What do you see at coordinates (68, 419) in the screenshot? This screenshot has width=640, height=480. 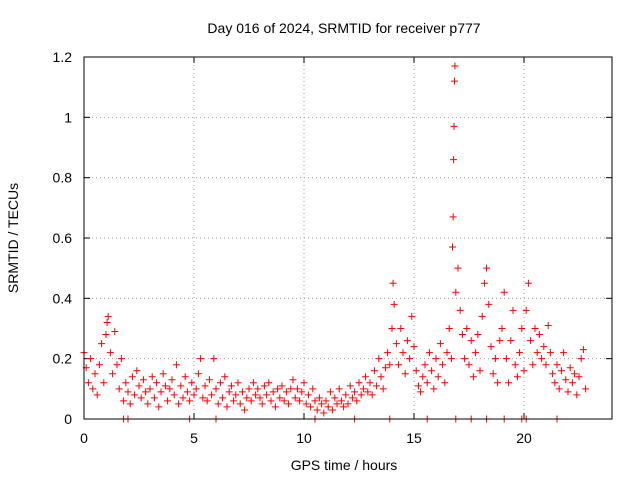 I see `y-tick-label: 0` at bounding box center [68, 419].